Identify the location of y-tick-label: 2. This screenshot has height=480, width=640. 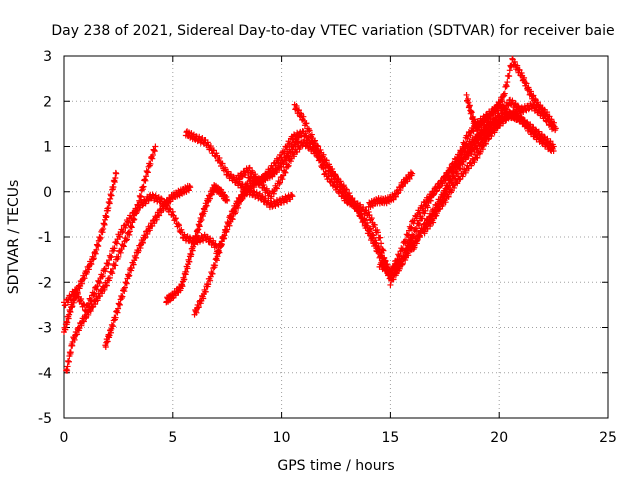
(47, 102).